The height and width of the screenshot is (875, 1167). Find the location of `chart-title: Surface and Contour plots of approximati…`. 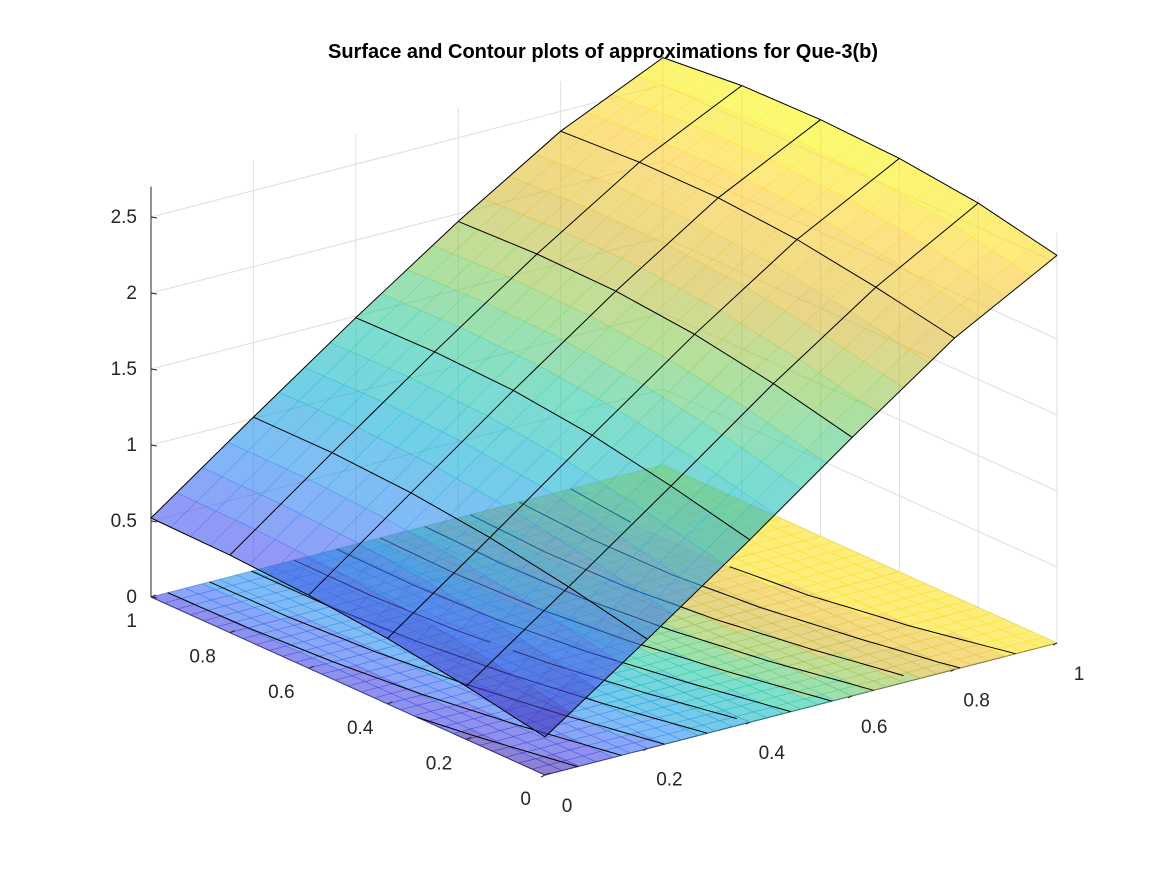

chart-title: Surface and Contour plots of approximati… is located at coordinates (603, 52).